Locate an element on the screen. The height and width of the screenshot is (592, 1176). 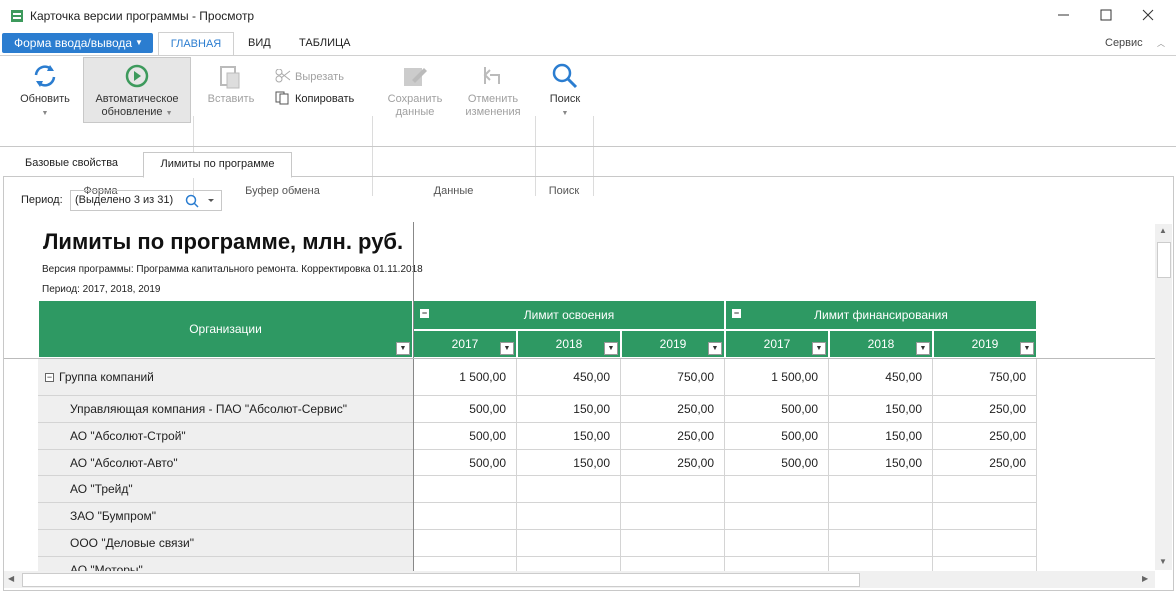
button-label: Поиск is located at coordinates (565, 99).